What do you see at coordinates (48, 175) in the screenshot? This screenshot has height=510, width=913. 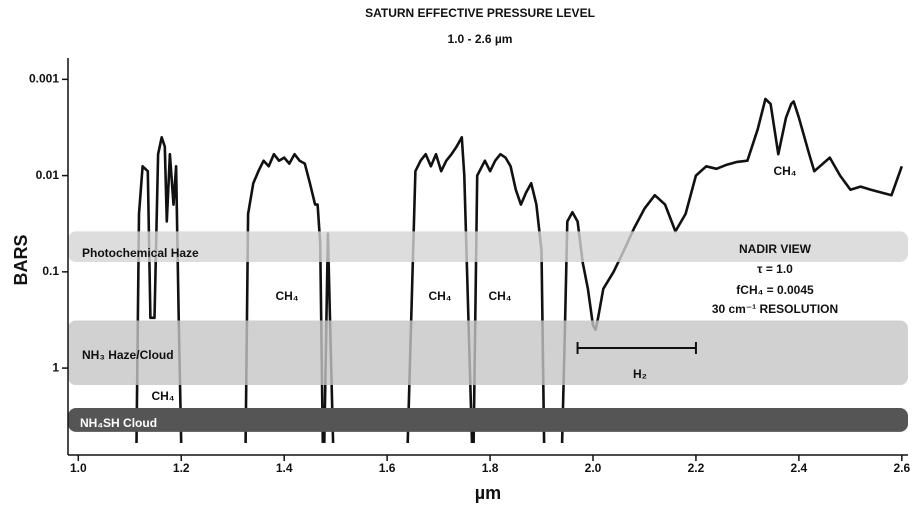 I see `y-tick-label: 0.01` at bounding box center [48, 175].